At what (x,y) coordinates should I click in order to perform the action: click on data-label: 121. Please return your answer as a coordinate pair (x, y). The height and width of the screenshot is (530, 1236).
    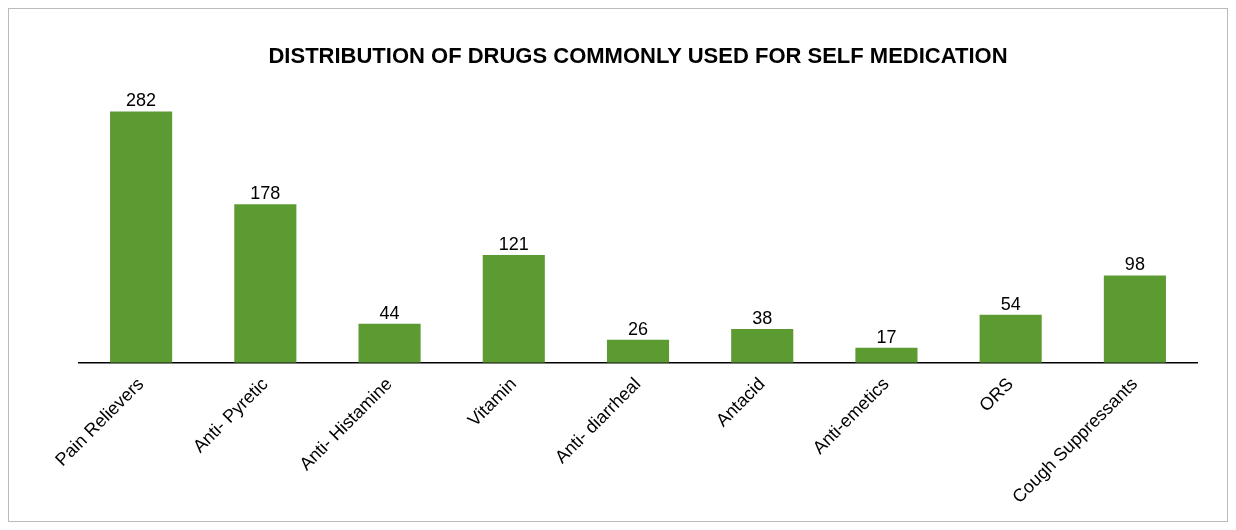
    Looking at the image, I should click on (513, 243).